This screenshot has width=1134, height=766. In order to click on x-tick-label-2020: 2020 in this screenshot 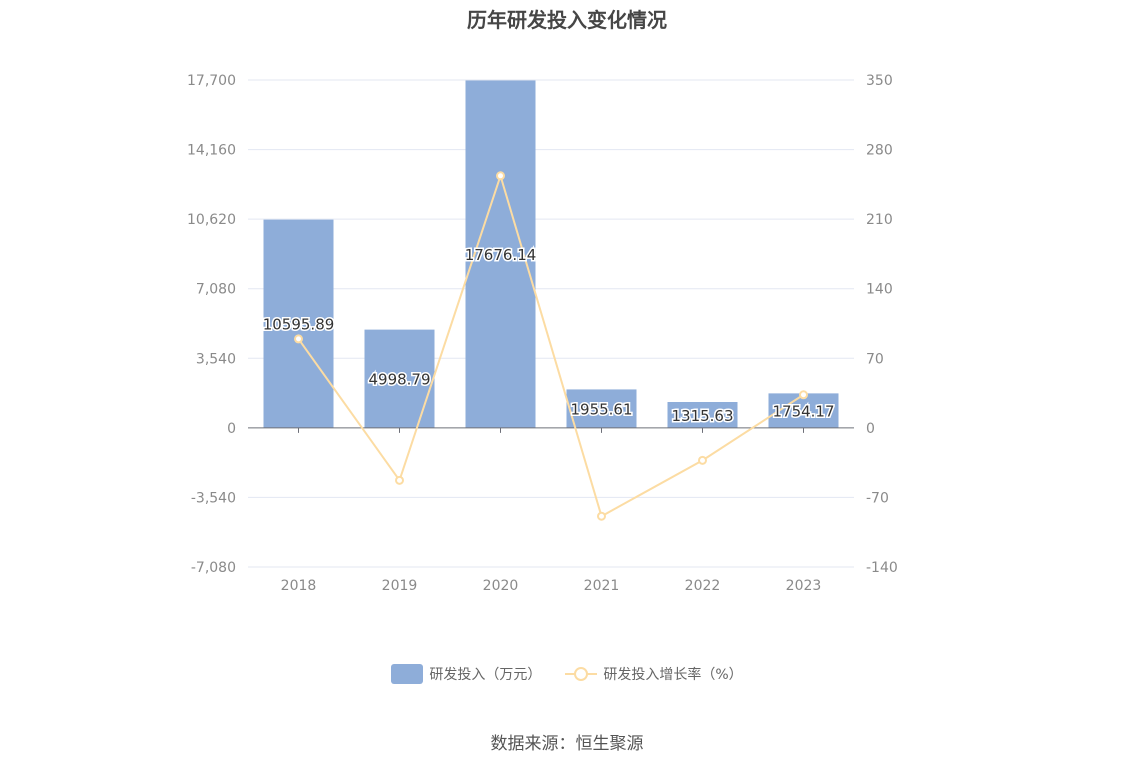, I will do `click(501, 586)`.